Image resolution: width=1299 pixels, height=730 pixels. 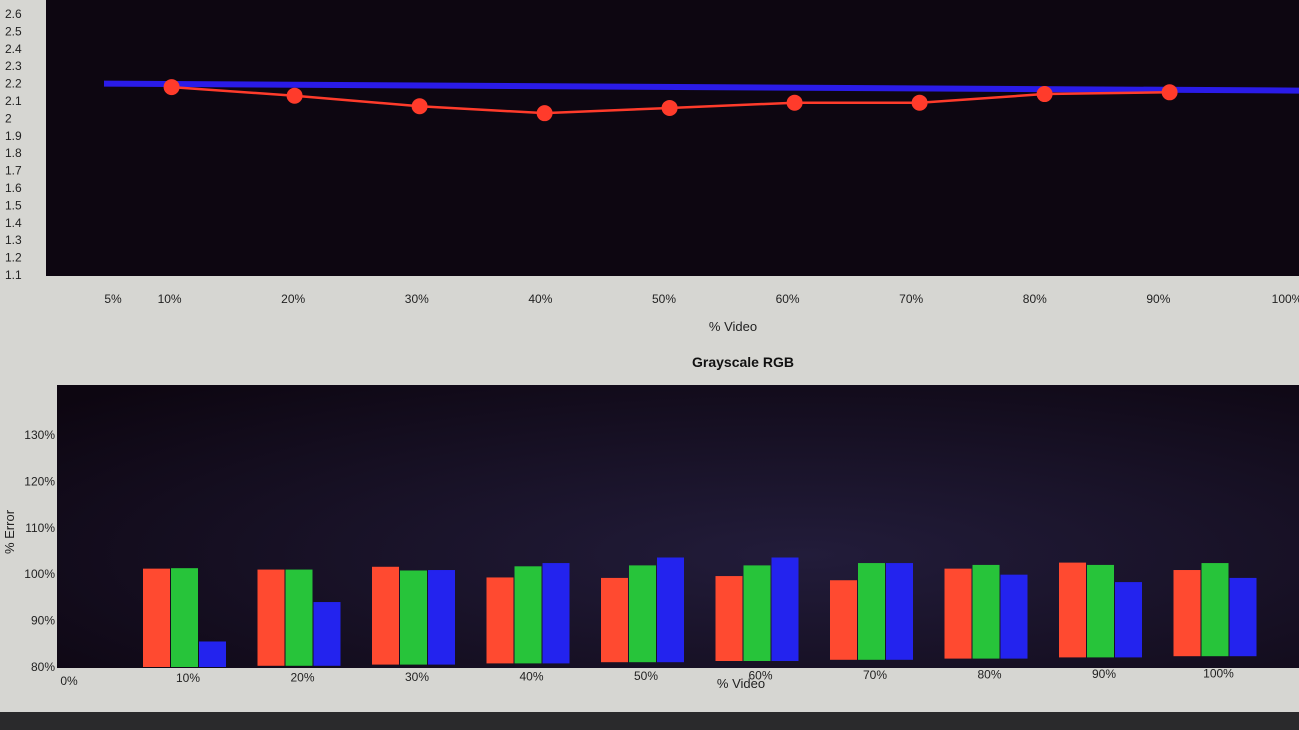 I want to click on gamma-x-tick-label: 10%, so click(x=170, y=299).